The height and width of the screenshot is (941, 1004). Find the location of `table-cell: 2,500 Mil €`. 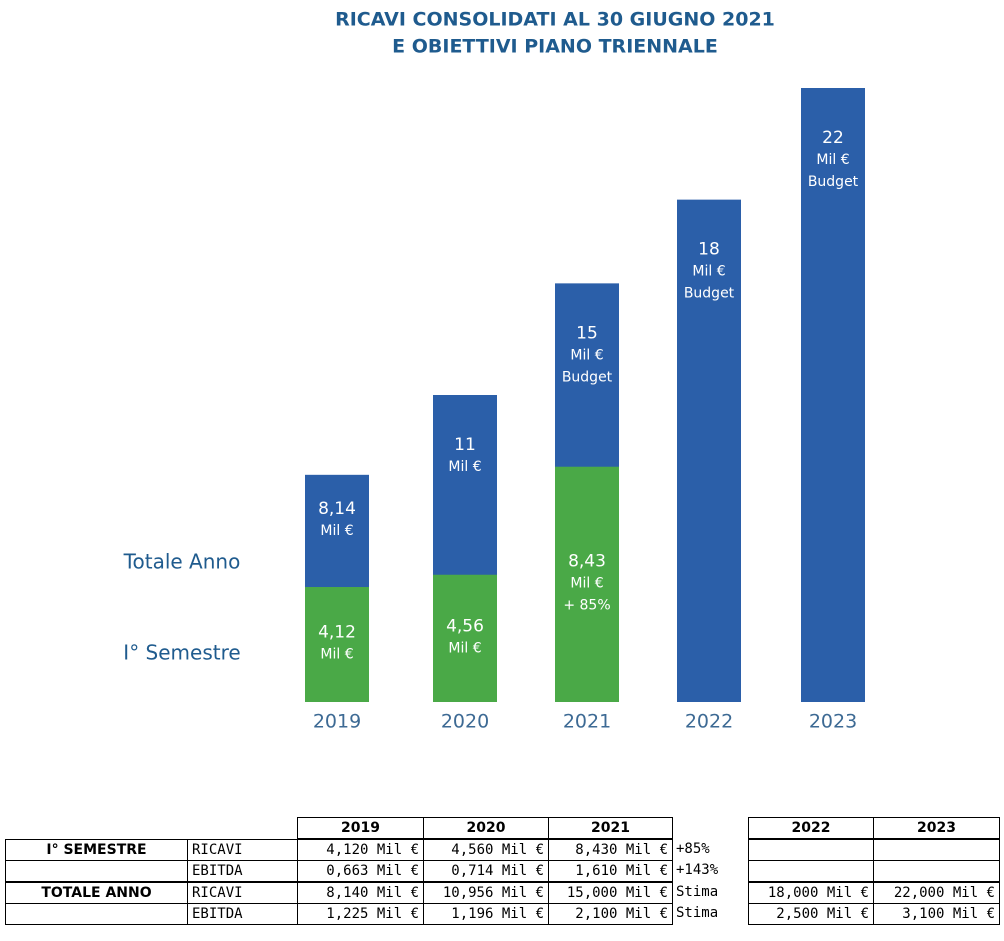

table-cell: 2,500 Mil € is located at coordinates (811, 914).